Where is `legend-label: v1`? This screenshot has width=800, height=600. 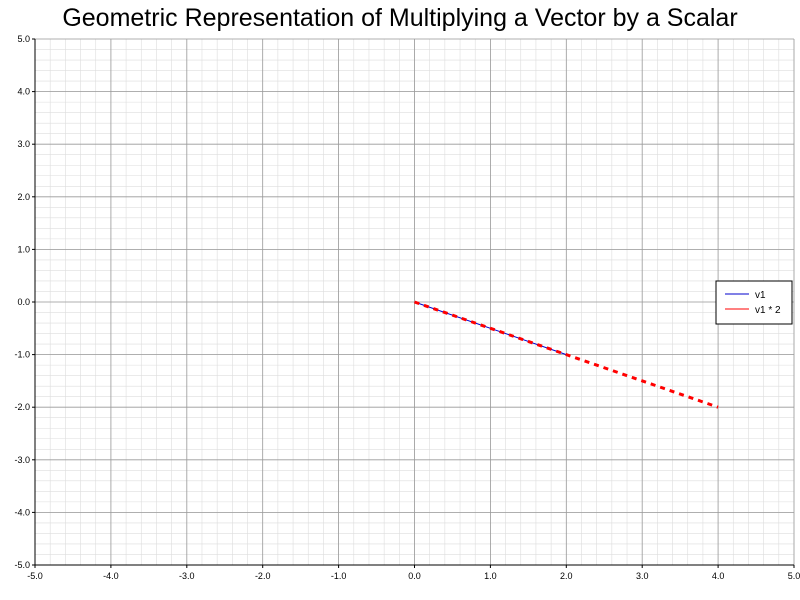
legend-label: v1 is located at coordinates (760, 295).